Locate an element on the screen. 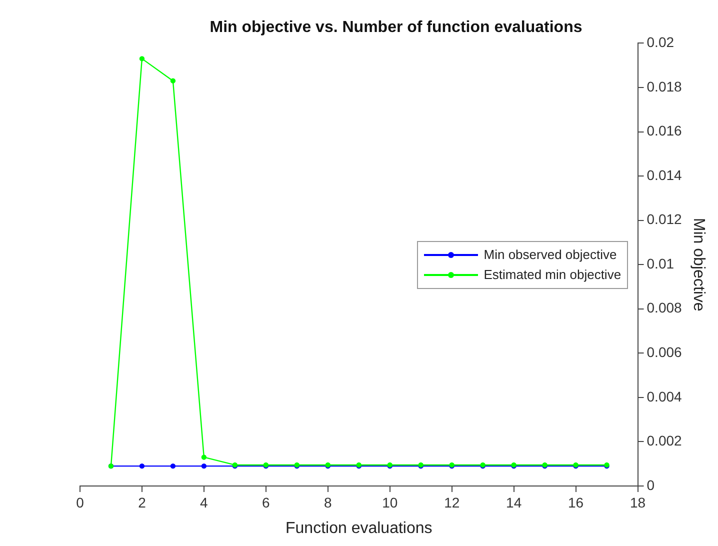 This screenshot has width=718, height=546. x-tick-label: 8 is located at coordinates (328, 502).